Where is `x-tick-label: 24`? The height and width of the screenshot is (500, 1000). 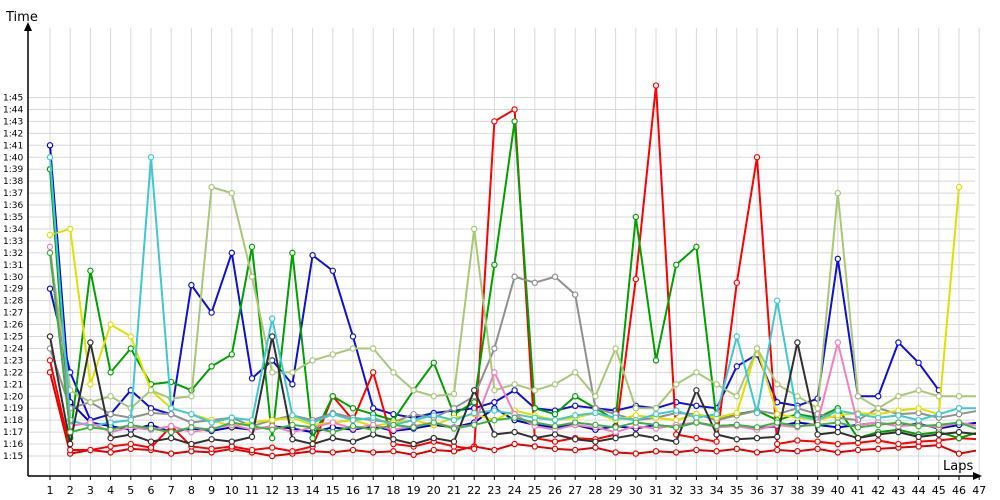 x-tick-label: 24 is located at coordinates (515, 490).